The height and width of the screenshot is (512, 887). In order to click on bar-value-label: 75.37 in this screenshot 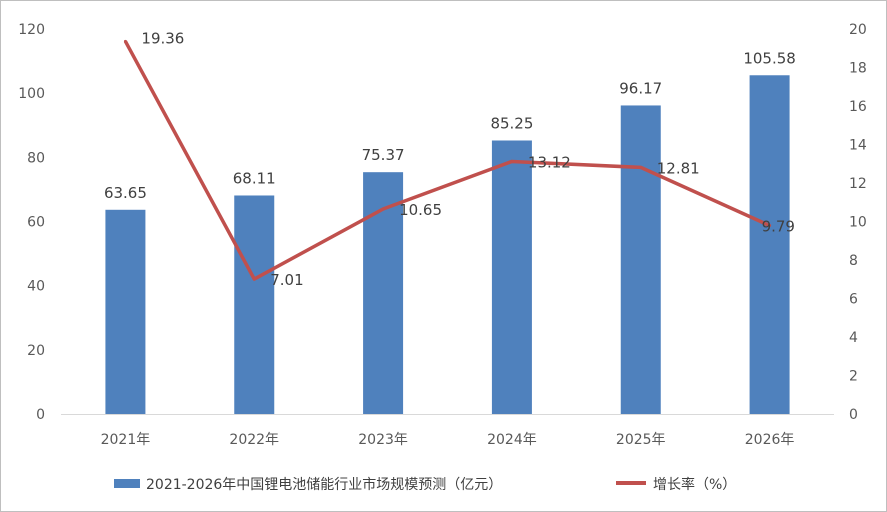, I will do `click(383, 155)`.